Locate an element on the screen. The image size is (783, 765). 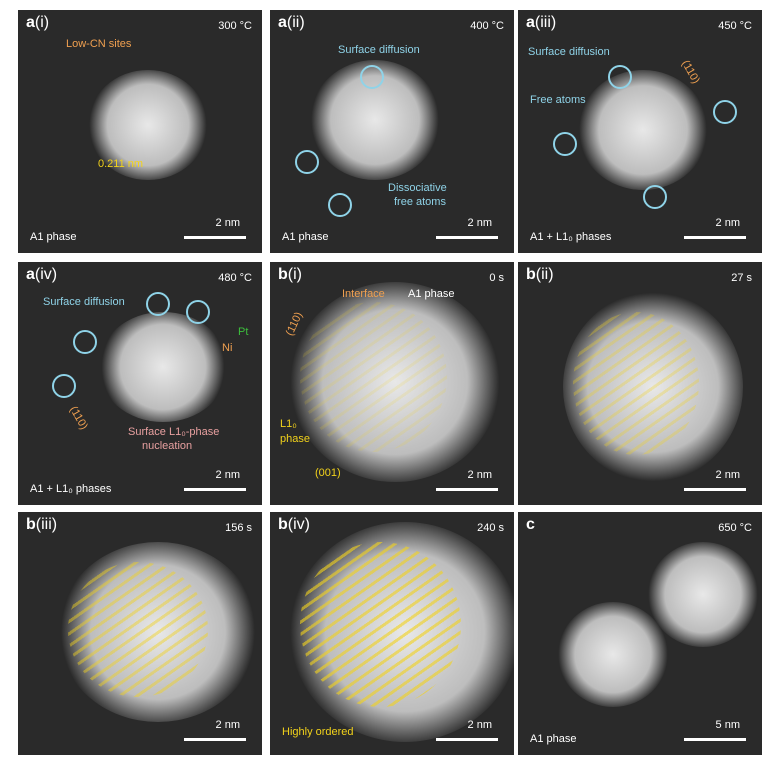
annotation: (001) is located at coordinates (328, 473).